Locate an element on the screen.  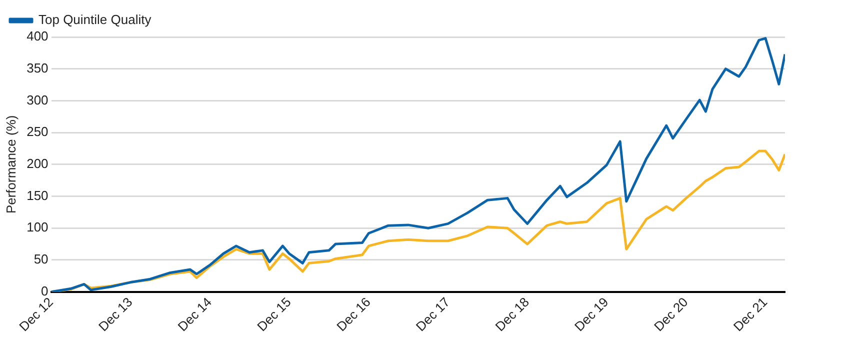
legend-label: Top Quintile Quality is located at coordinates (95, 20).